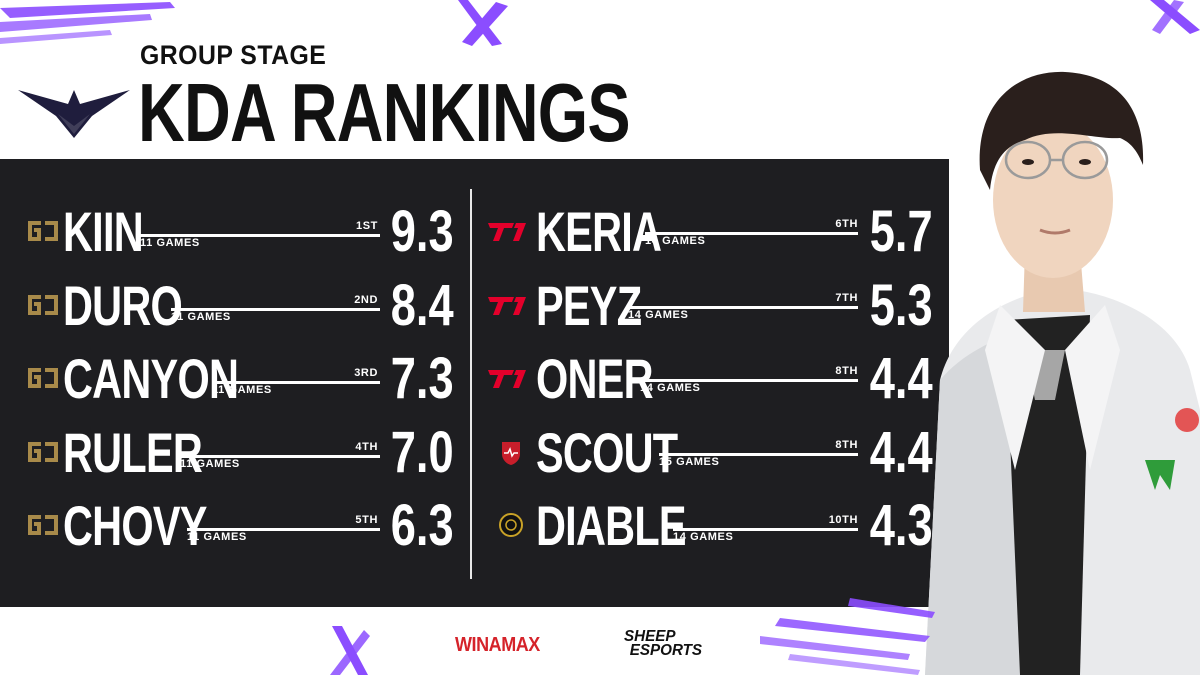 The width and height of the screenshot is (1200, 675). What do you see at coordinates (599, 231) in the screenshot?
I see `player-name: KERIA` at bounding box center [599, 231].